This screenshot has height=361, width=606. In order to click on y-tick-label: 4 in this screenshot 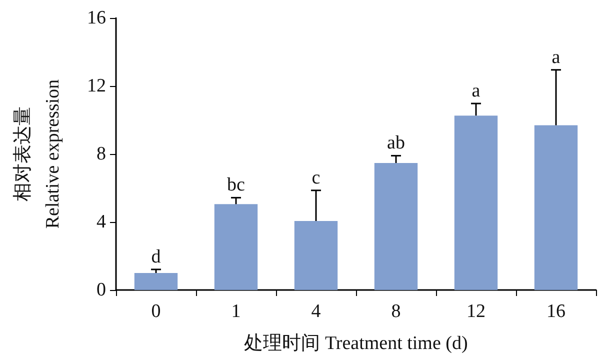, I will do `click(101, 222)`.